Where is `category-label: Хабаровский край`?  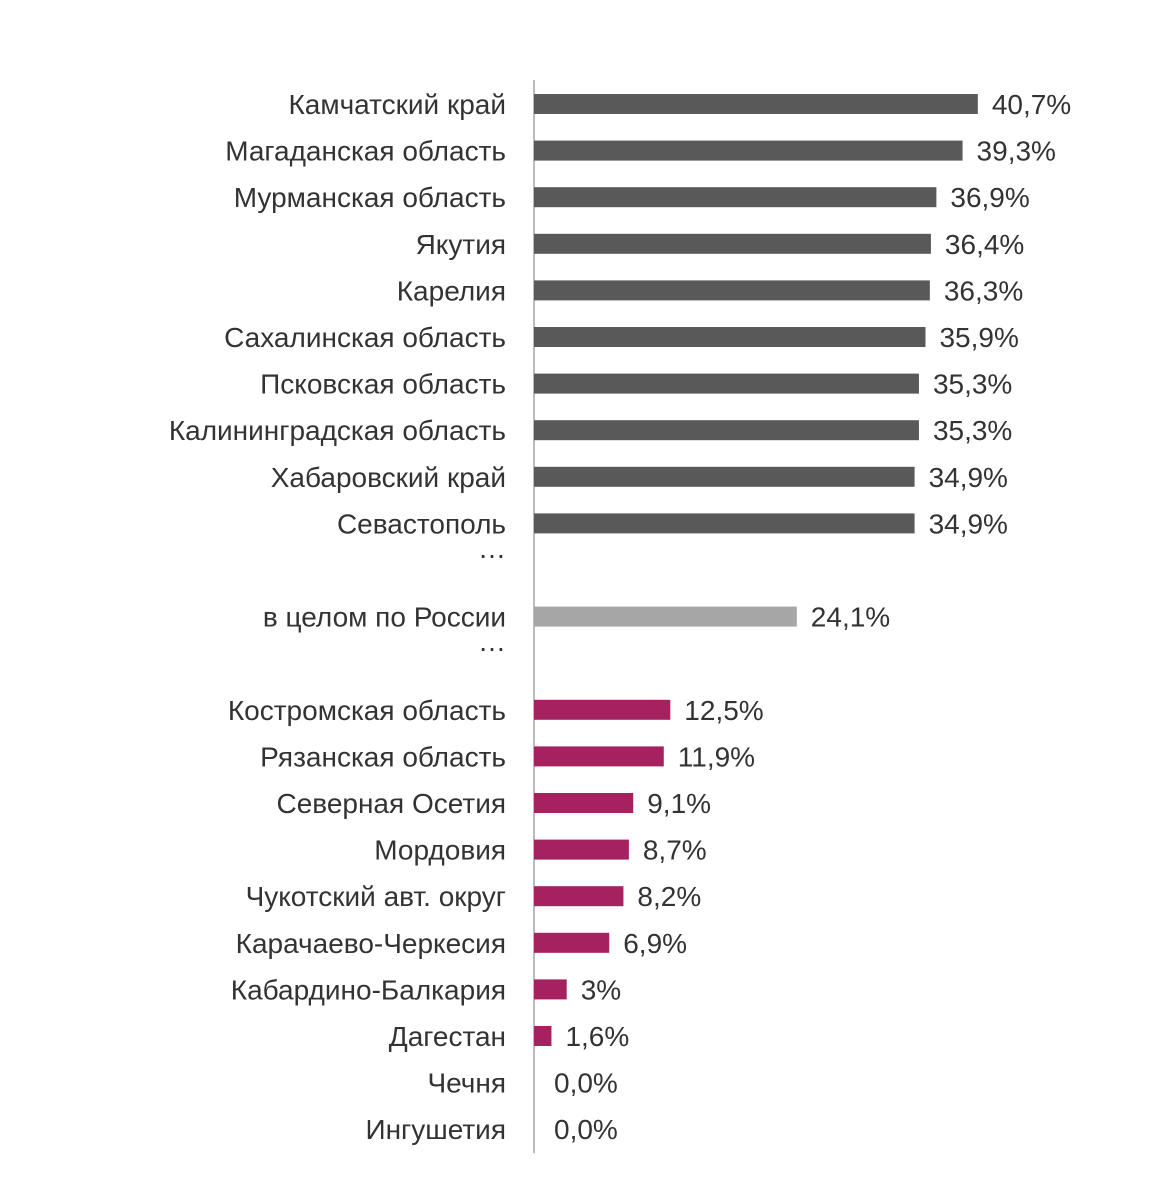
category-label: Хабаровский край is located at coordinates (388, 477).